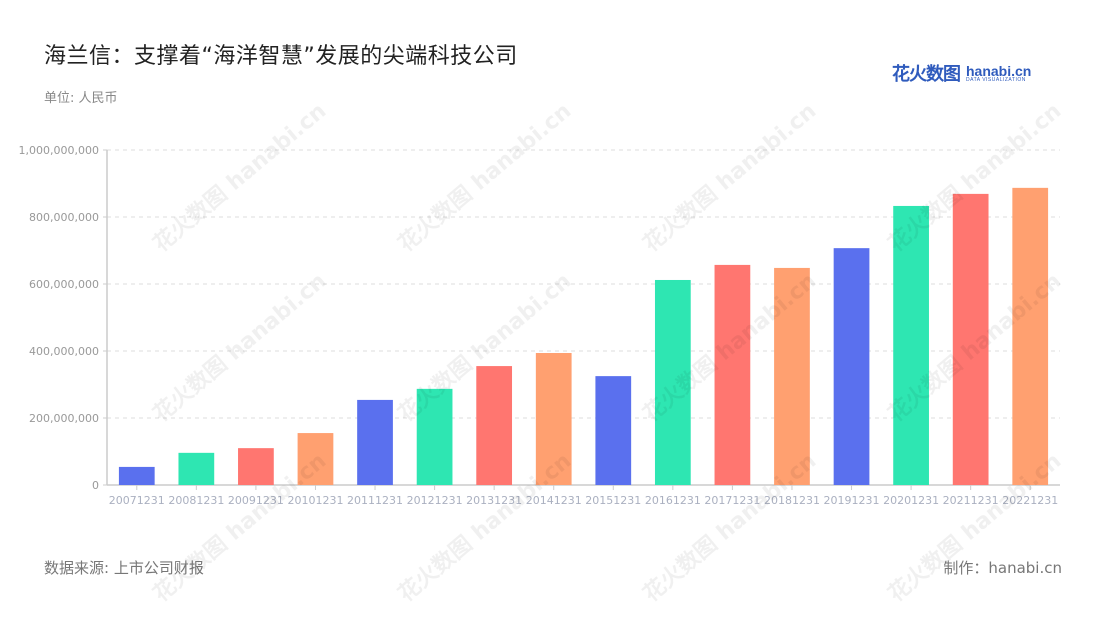 This screenshot has width=1100, height=620. Describe the element at coordinates (315, 500) in the screenshot. I see `x-tick-label: 20101231` at that location.